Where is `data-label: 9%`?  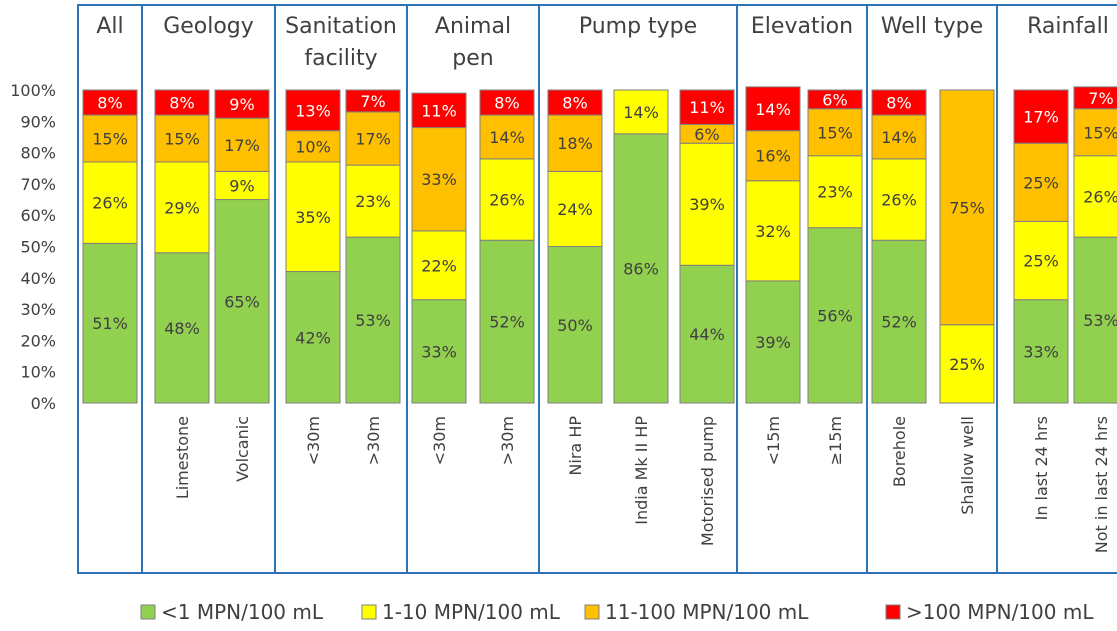
data-label: 9% is located at coordinates (241, 185).